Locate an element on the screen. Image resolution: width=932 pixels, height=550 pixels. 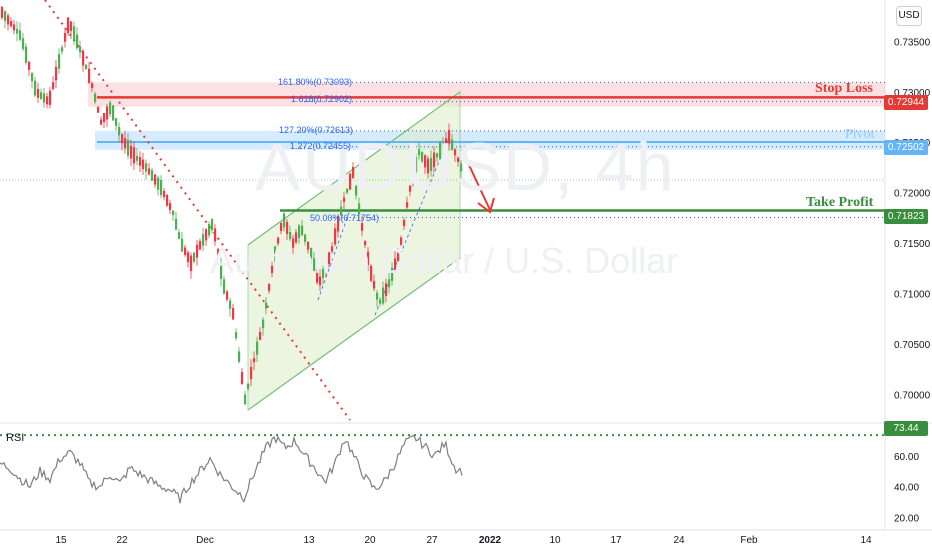
x-tick-label: Feb is located at coordinates (749, 540).